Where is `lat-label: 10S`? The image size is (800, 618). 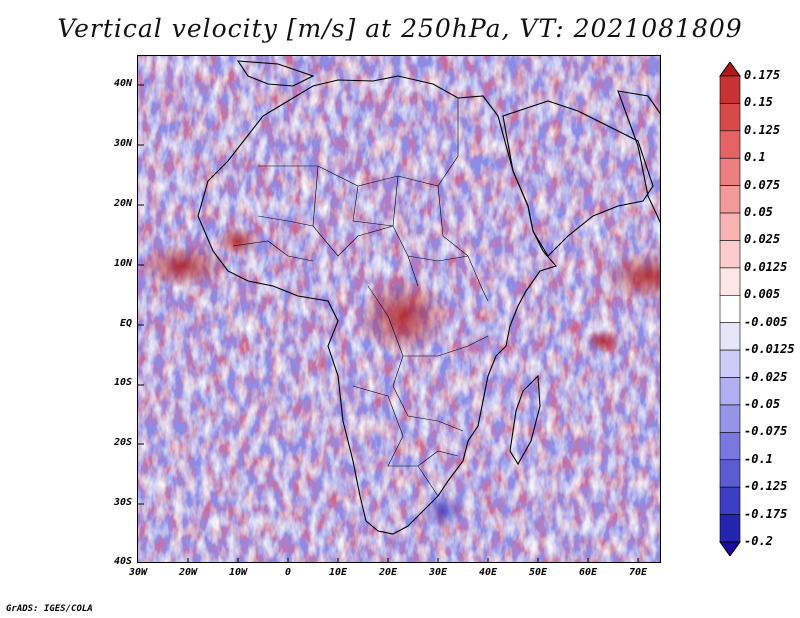
lat-label: 10S is located at coordinates (122, 382).